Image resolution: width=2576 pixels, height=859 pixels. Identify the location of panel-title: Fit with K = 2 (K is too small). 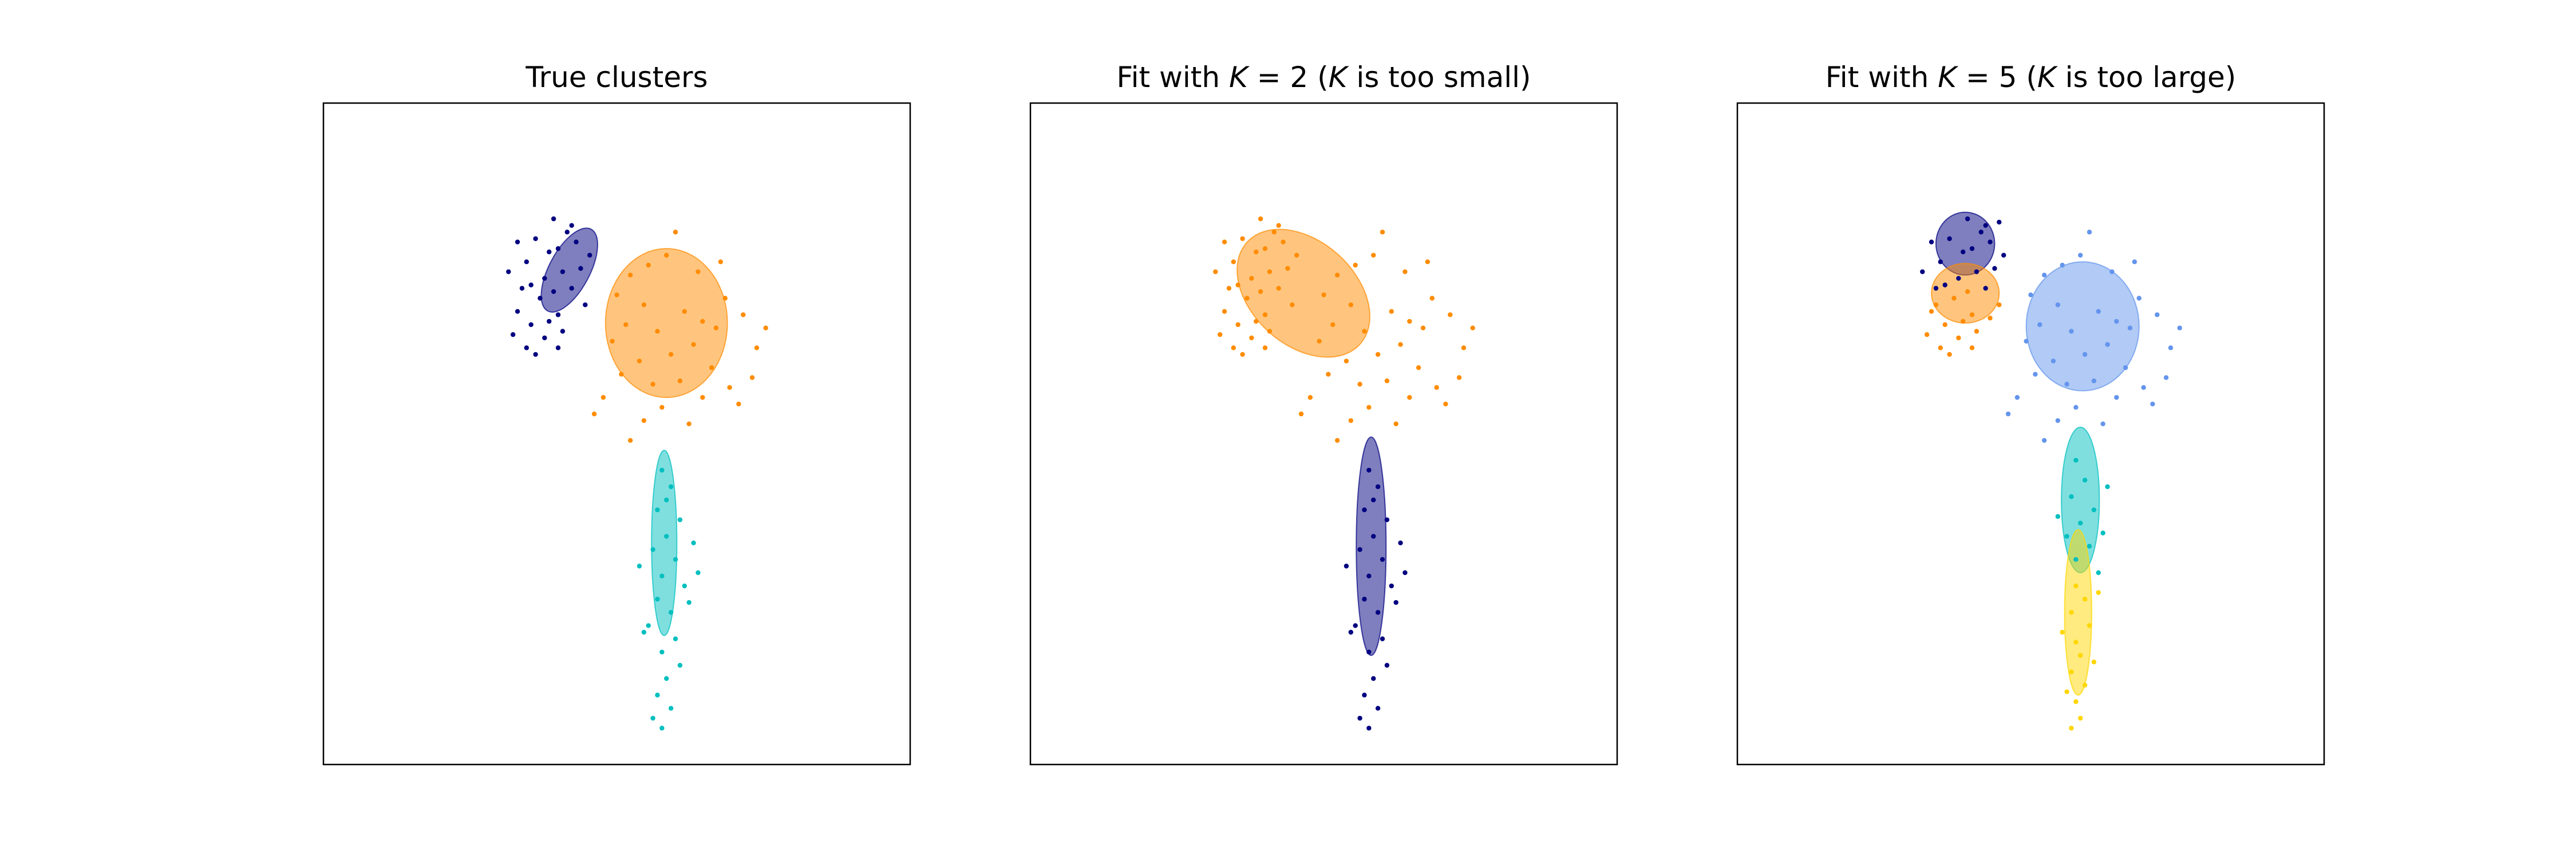
(1323, 77).